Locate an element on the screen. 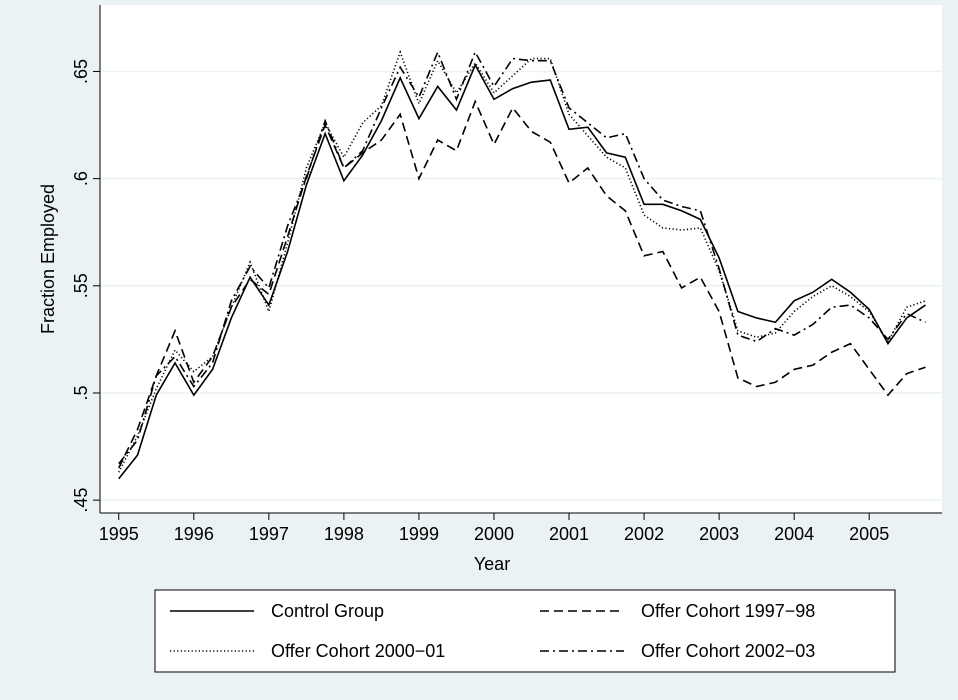 This screenshot has height=700, width=958. legend-label: Offer Cohort 2000−01 is located at coordinates (358, 651).